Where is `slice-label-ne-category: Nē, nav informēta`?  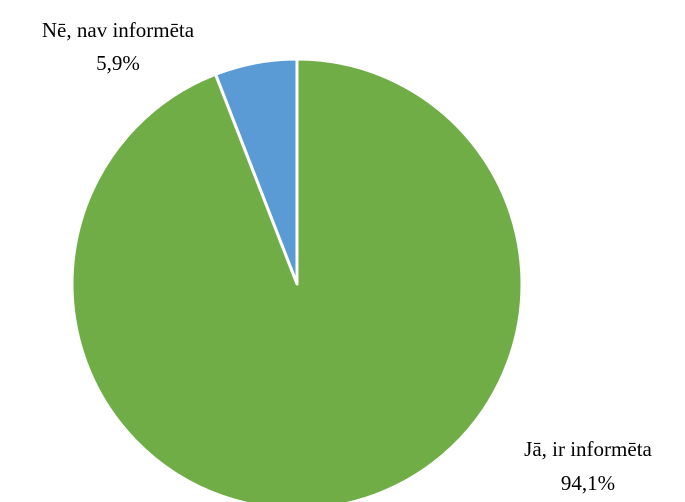
slice-label-ne-category: Nē, nav informēta is located at coordinates (118, 30).